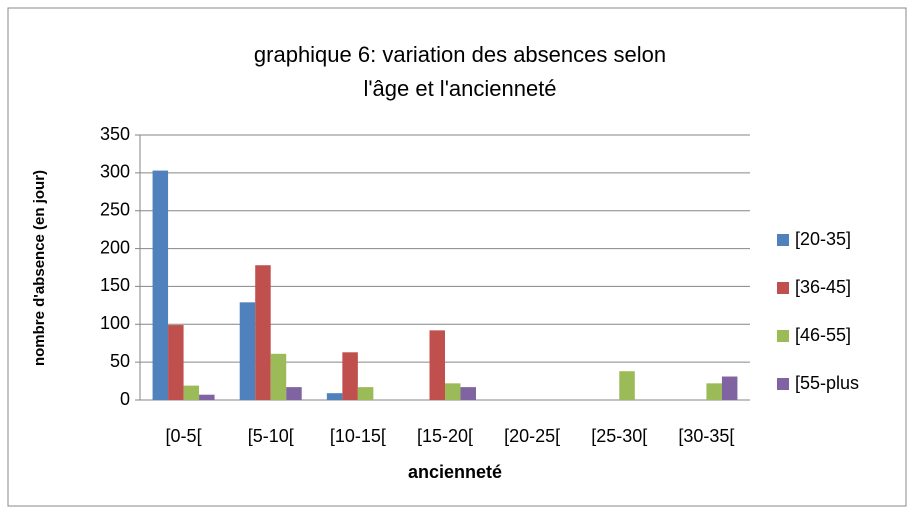 The image size is (915, 515). Describe the element at coordinates (115, 172) in the screenshot. I see `y-tick-label: 300` at that location.